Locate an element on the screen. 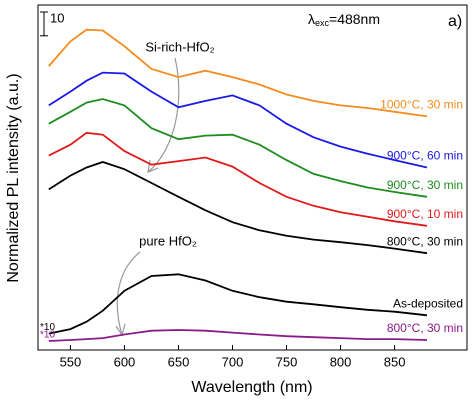  annotation: pure HfO₂ is located at coordinates (168, 240).